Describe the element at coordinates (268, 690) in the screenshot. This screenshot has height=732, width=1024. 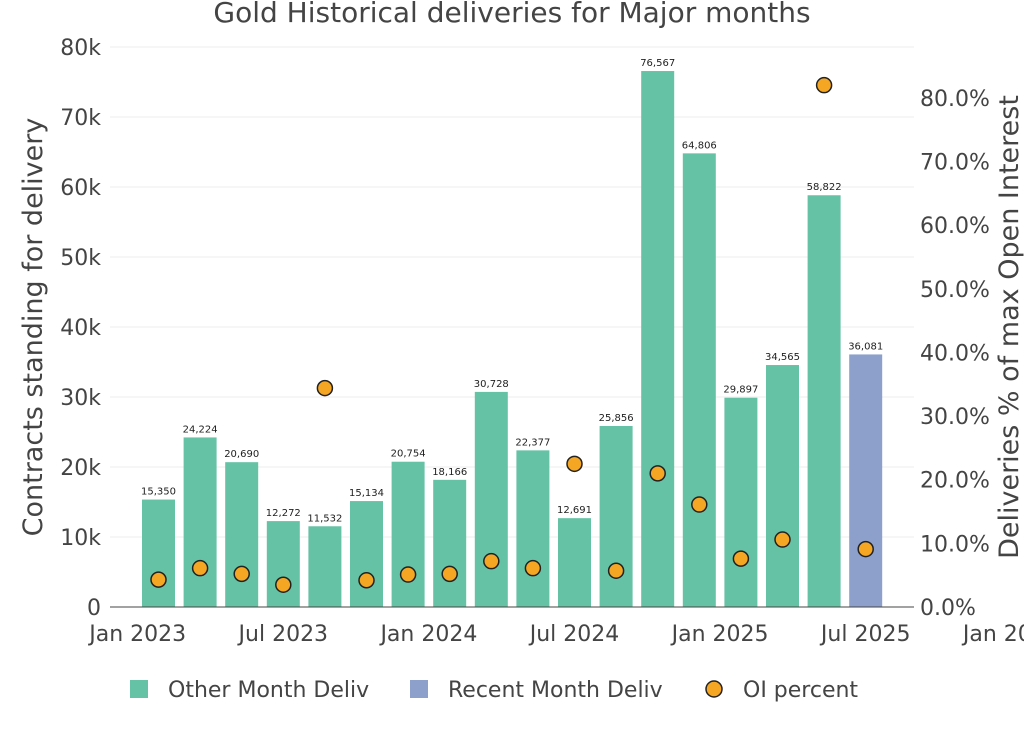
I see `legend-label: Other Month Deliv` at that location.